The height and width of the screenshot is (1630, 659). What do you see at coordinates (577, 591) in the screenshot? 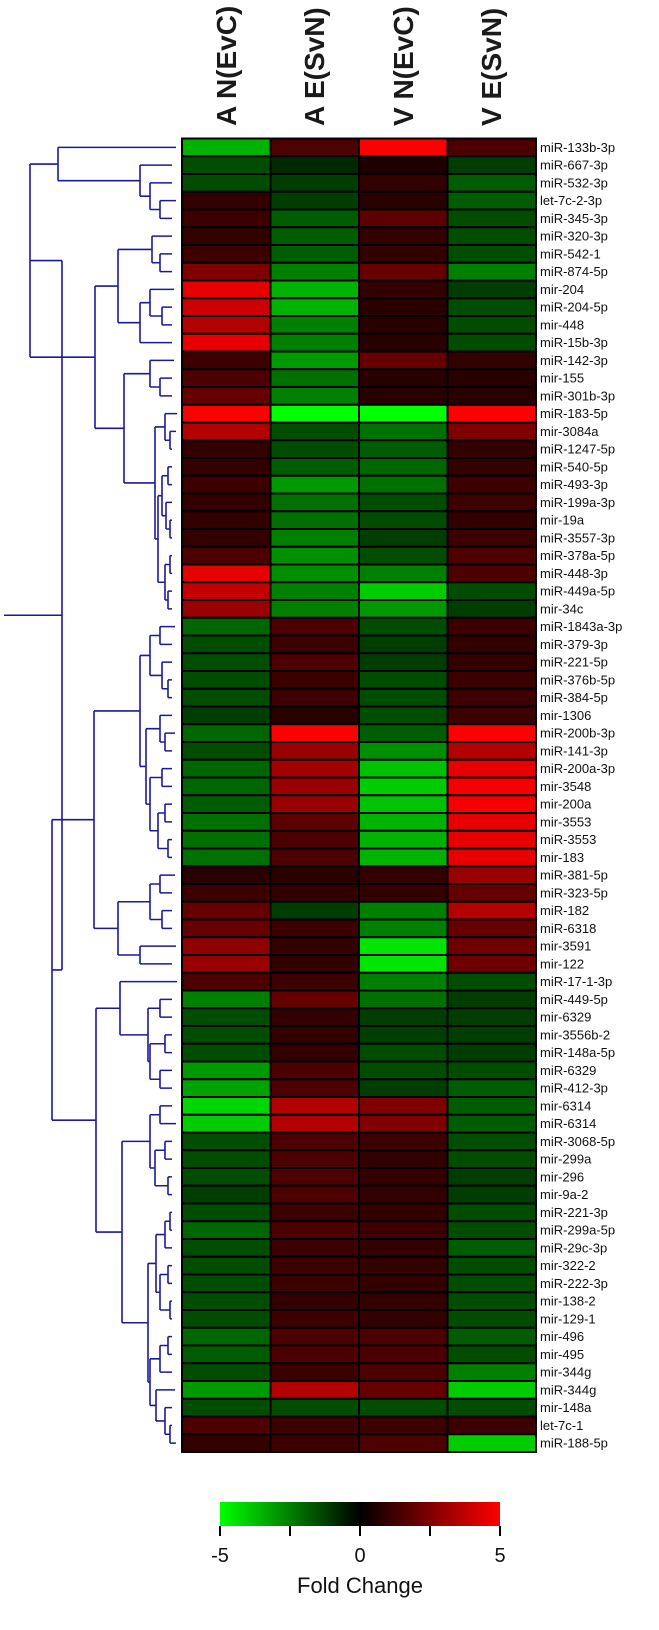
I see `row-label: miR-449a-5p` at bounding box center [577, 591].